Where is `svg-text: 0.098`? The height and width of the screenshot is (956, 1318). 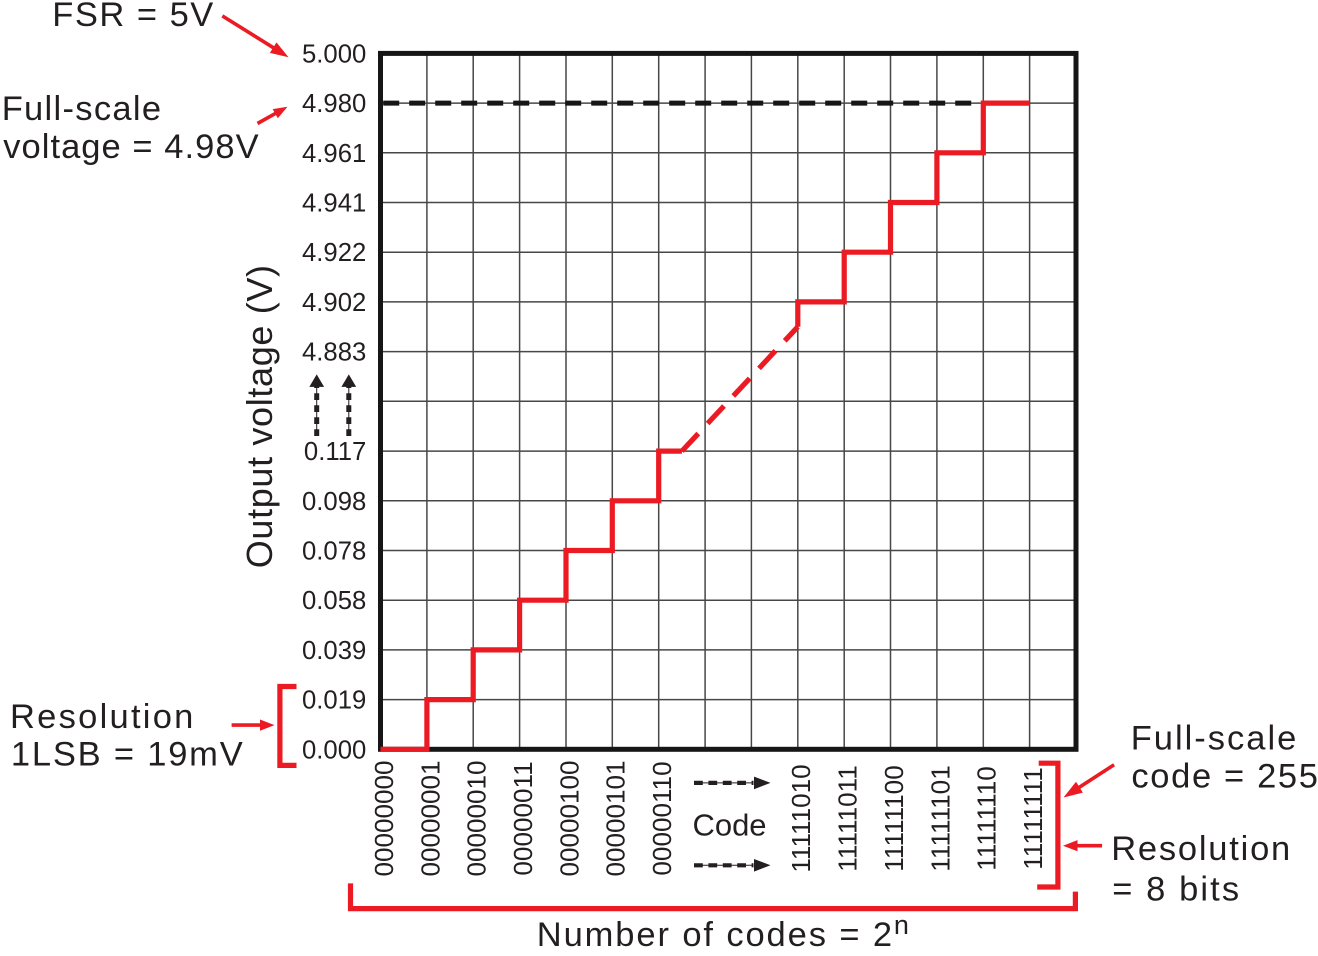
svg-text: 0.098 is located at coordinates (334, 502).